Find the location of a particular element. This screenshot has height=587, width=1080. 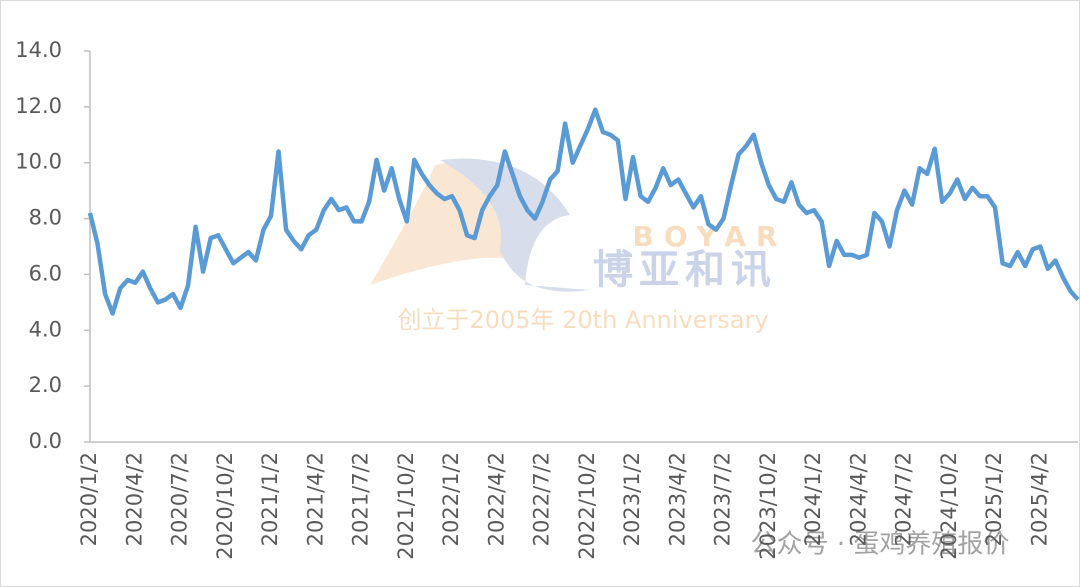

x-tick-label: 2024/1/2 is located at coordinates (813, 499).